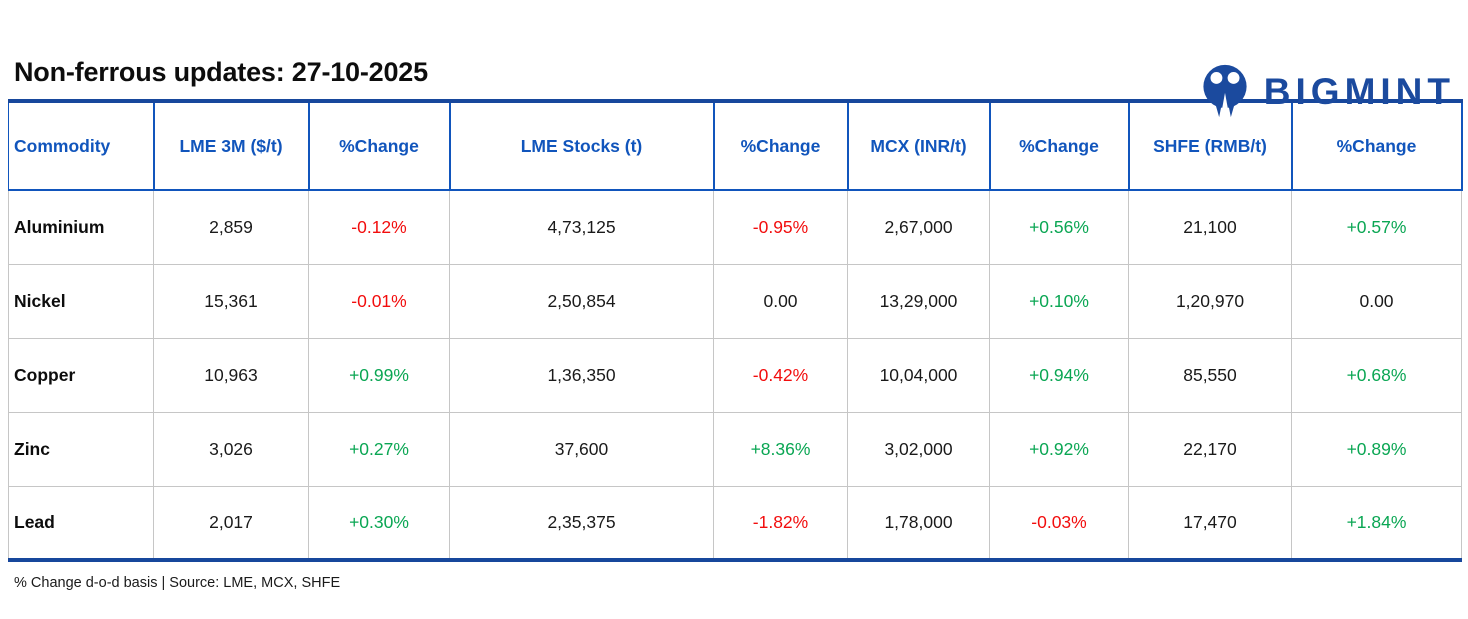 This screenshot has height=619, width=1468. Describe the element at coordinates (1210, 375) in the screenshot. I see `shfe-value: 85,550` at that location.